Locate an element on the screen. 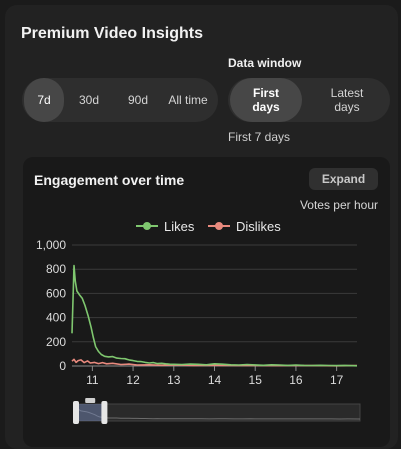 The height and width of the screenshot is (449, 401). page-title: Premium Video Insights is located at coordinates (112, 33).